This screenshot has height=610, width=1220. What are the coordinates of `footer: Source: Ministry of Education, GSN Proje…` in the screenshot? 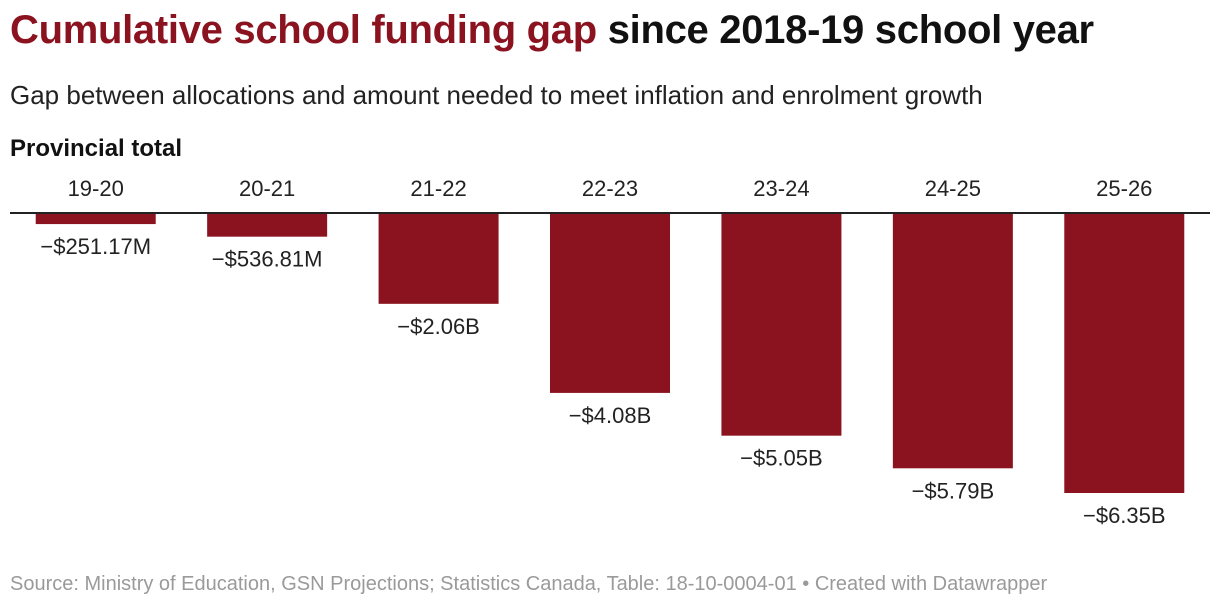 It's located at (528, 584).